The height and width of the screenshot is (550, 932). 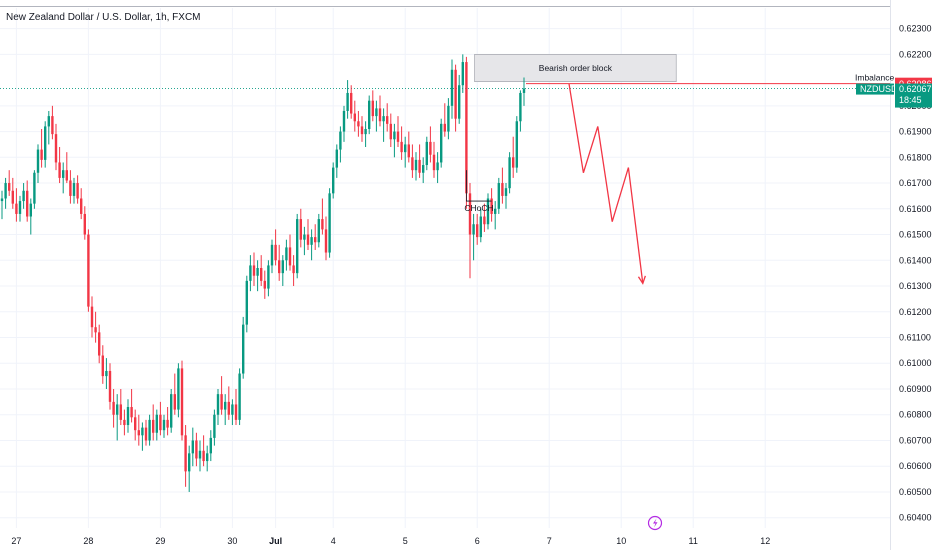 What do you see at coordinates (874, 78) in the screenshot?
I see `imbalance-label: Imbalance` at bounding box center [874, 78].